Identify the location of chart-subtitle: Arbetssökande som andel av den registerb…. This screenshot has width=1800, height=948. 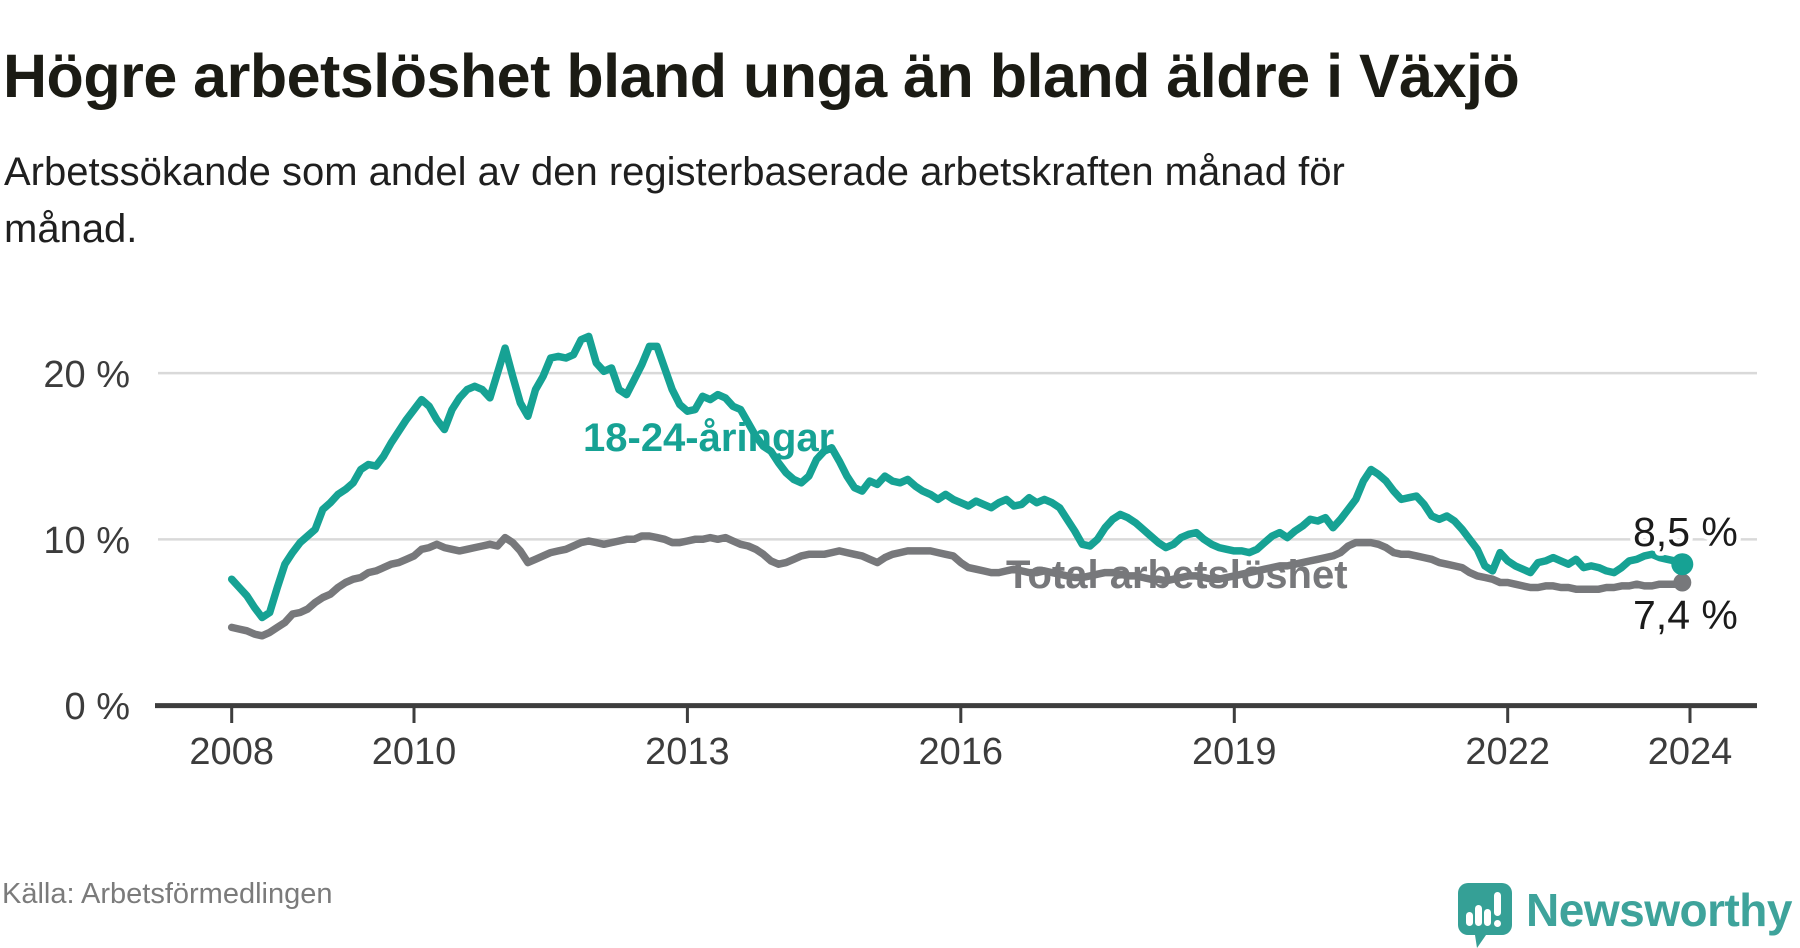
(674, 200).